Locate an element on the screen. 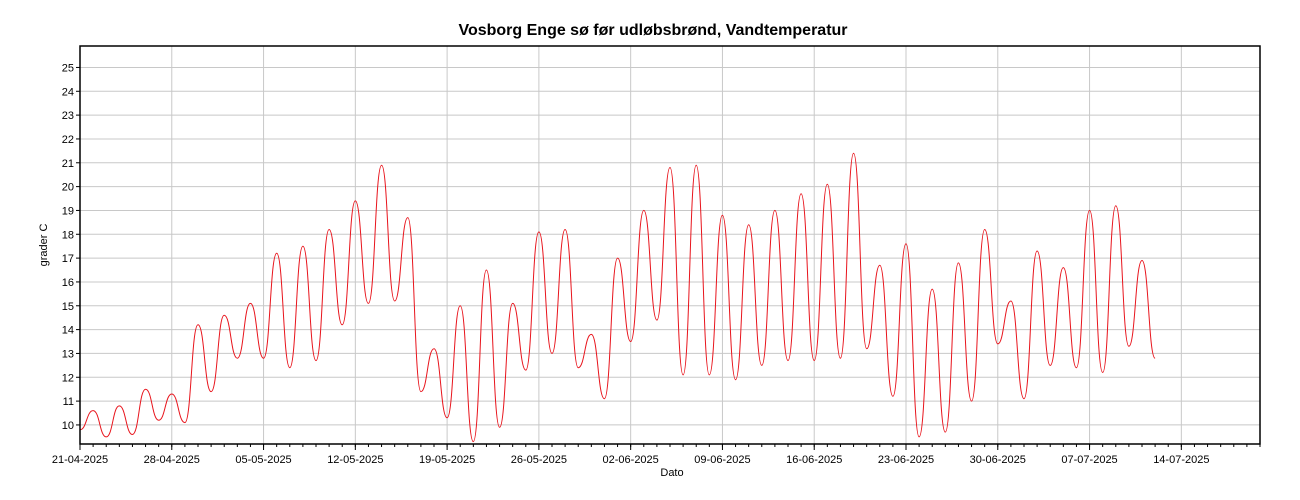 This screenshot has height=500, width=1300. x-tick-label: 28-04-2025 is located at coordinates (172, 460).